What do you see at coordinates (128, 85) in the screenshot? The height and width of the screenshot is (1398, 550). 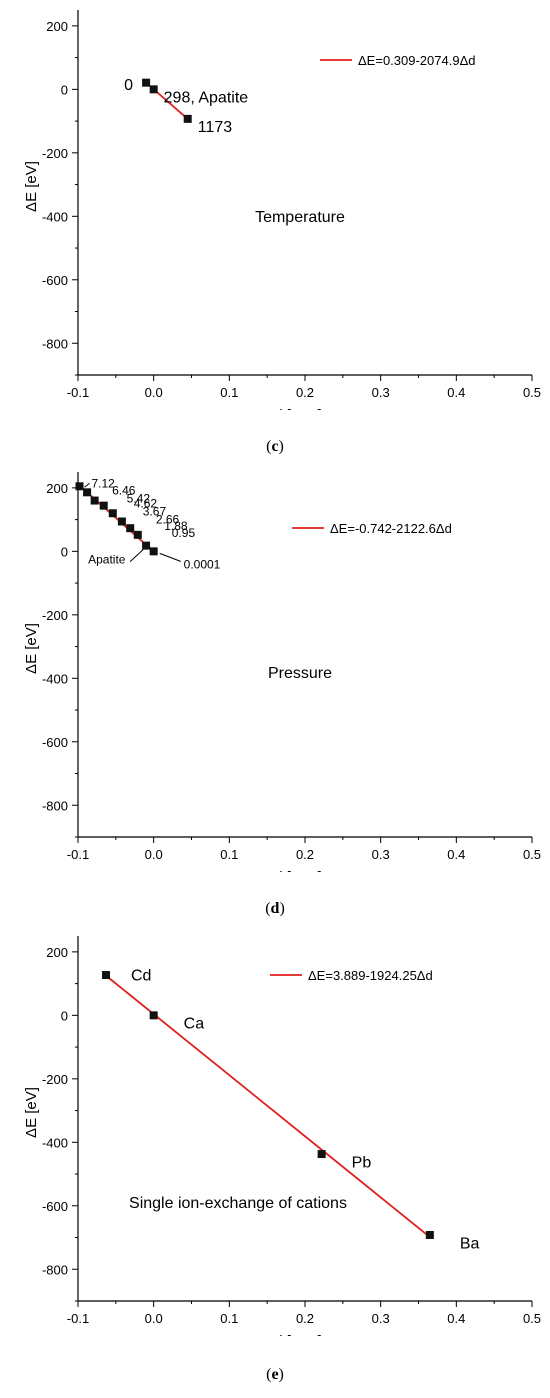 I see `point-label: 0` at bounding box center [128, 85].